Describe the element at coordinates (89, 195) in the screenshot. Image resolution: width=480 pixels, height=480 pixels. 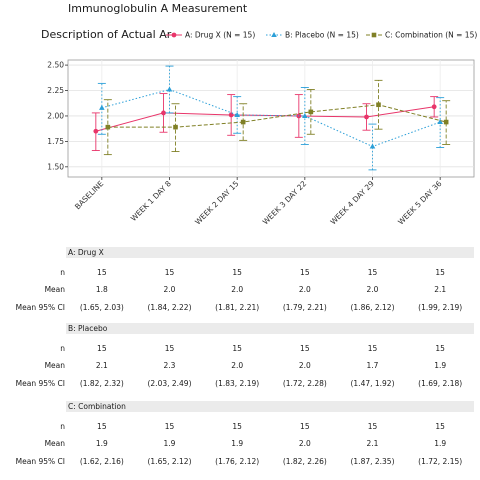
I see `x-tick-label: BASELINE` at that location.